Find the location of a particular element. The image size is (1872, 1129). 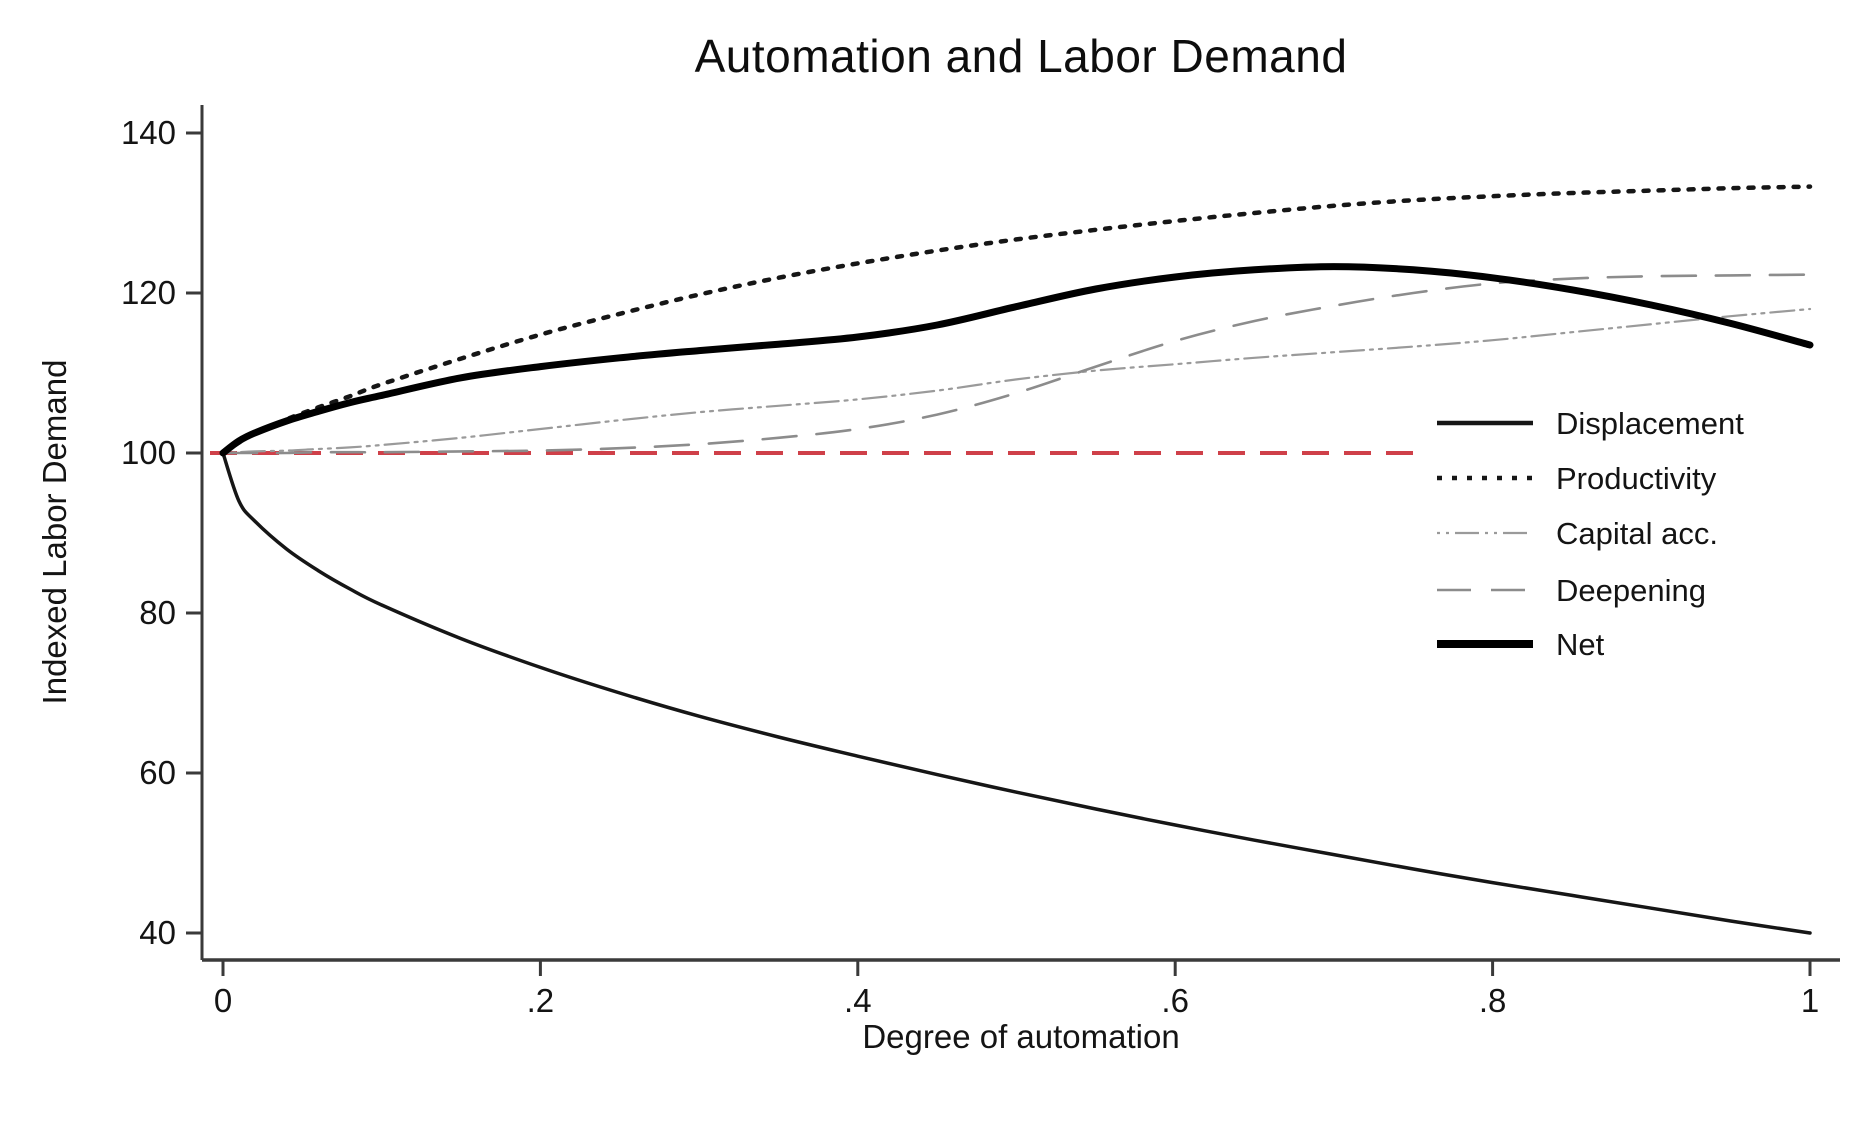

x-tick-label: 0 is located at coordinates (223, 1000).